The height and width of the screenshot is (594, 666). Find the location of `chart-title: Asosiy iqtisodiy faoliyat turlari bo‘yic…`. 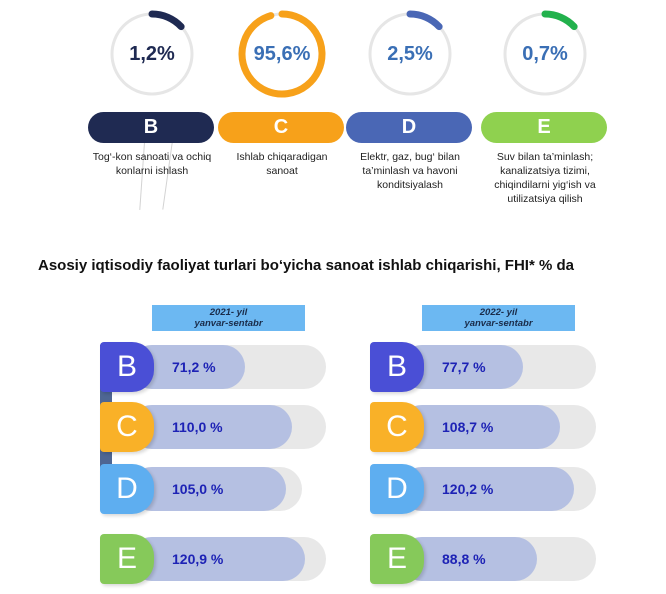

chart-title: Asosiy iqtisodiy faoliyat turlari bo‘yic… is located at coordinates (306, 265).